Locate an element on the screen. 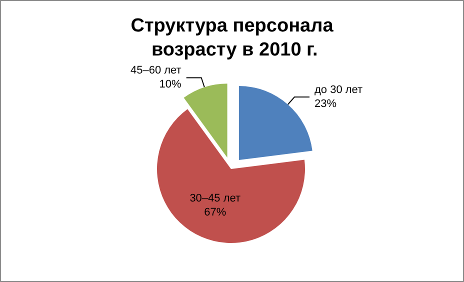 This screenshot has height=282, width=464. slice-label: 45–60 лет is located at coordinates (156, 70).